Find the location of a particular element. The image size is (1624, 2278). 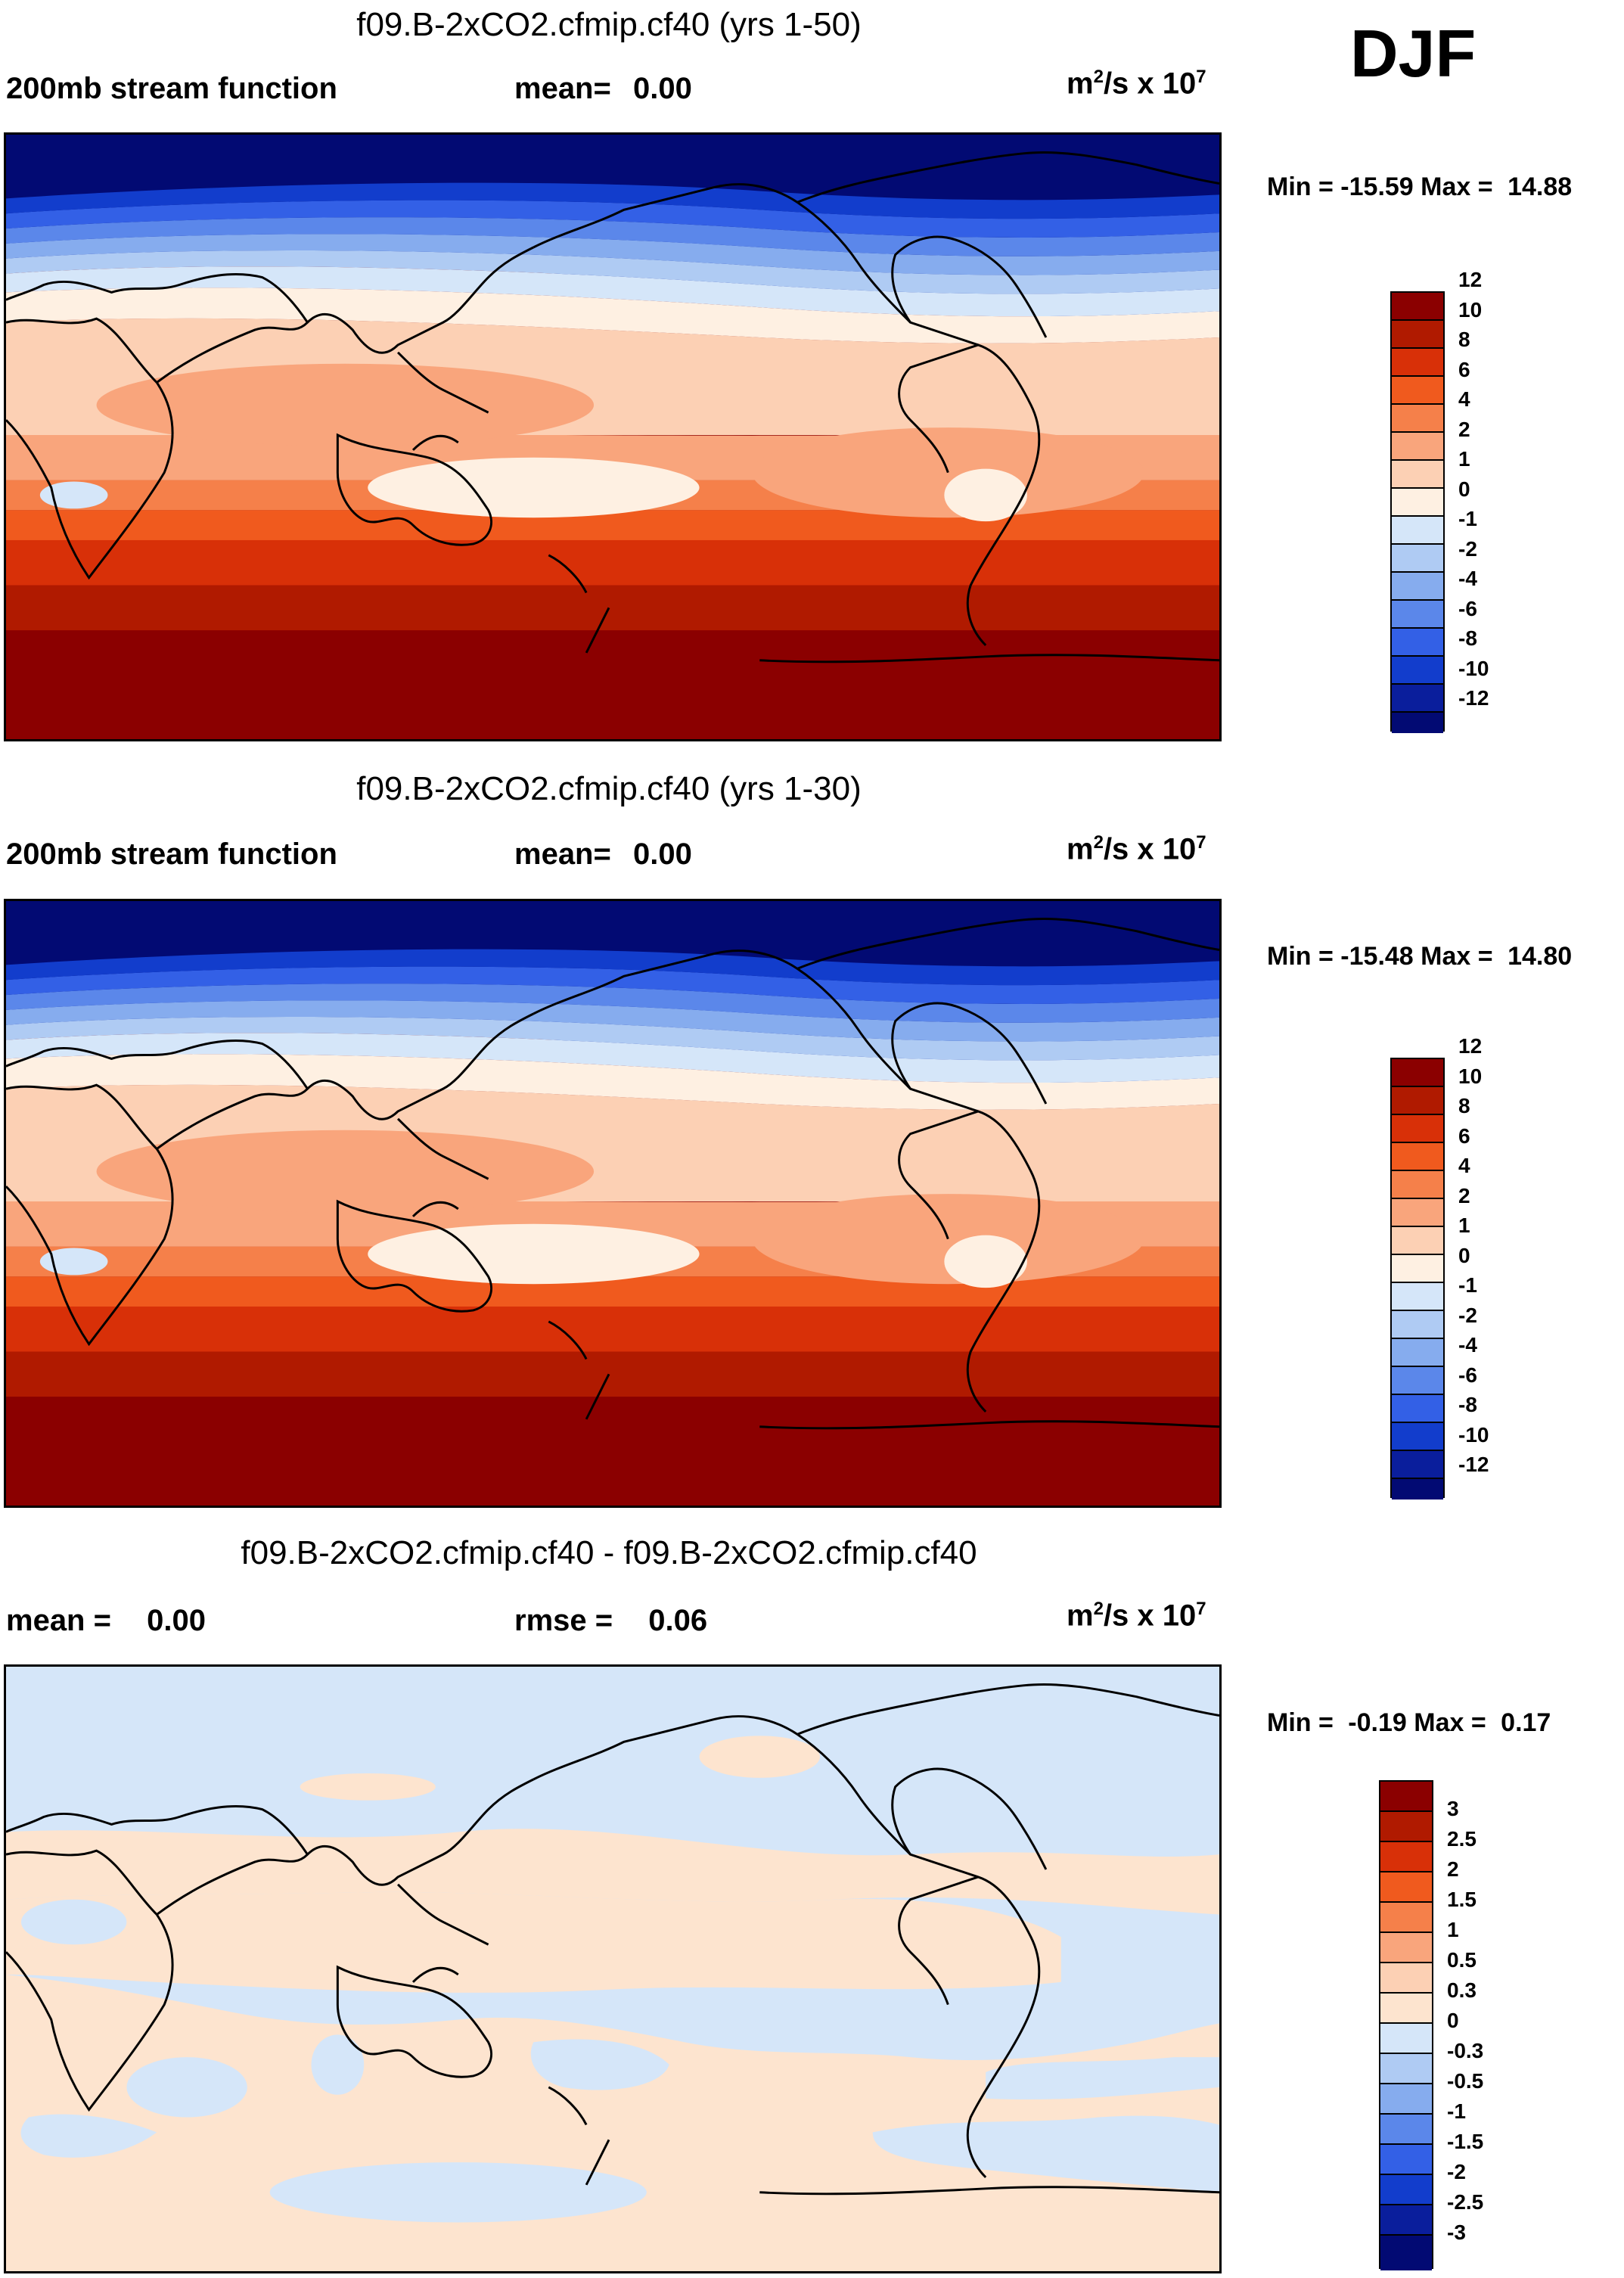

panel2-units: m2/s x 107 is located at coordinates (1136, 849).